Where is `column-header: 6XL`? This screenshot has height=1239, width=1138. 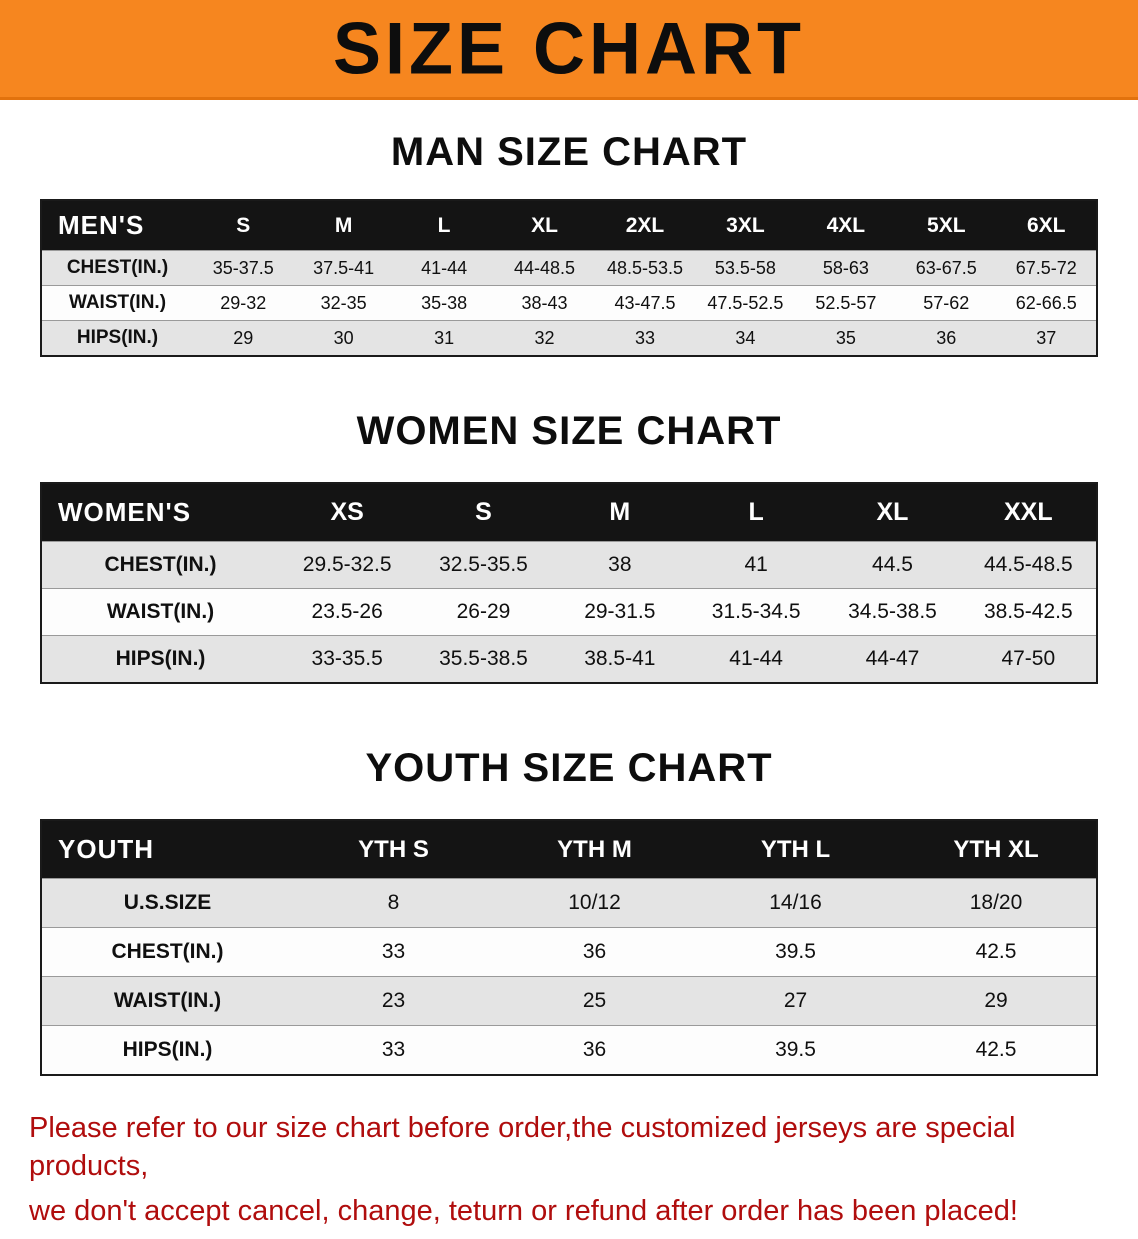 column-header: 6XL is located at coordinates (1046, 225).